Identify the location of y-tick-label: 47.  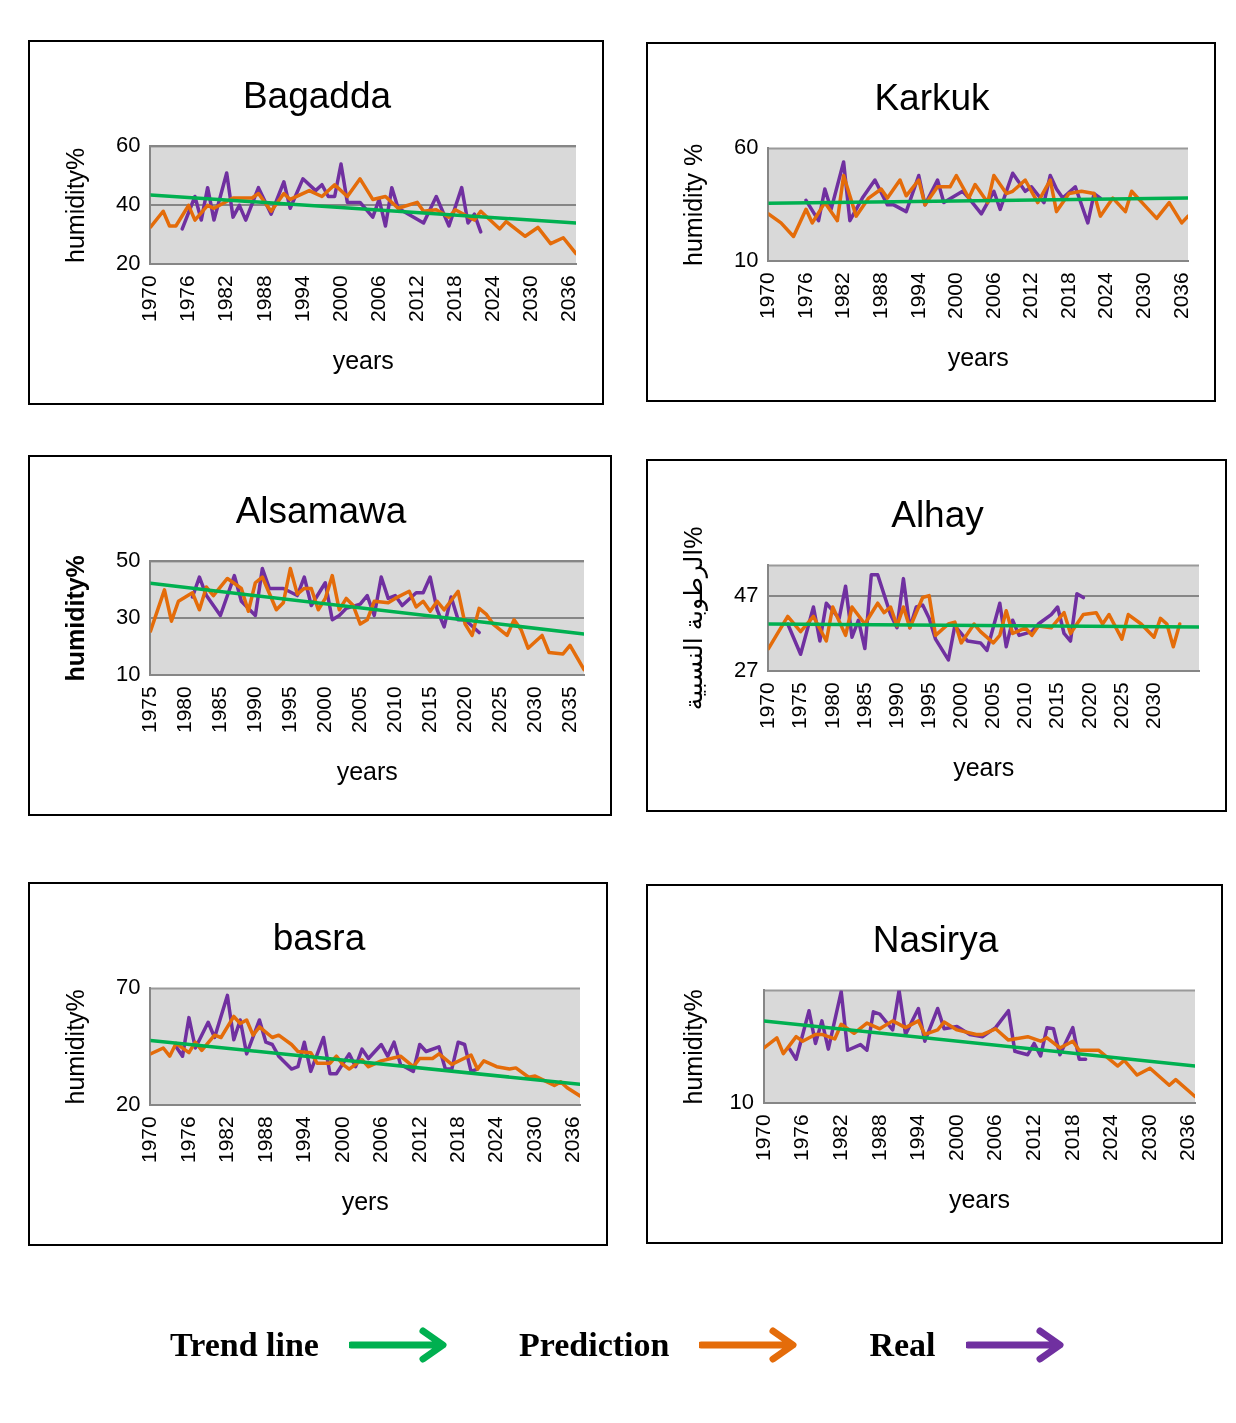
(746, 594).